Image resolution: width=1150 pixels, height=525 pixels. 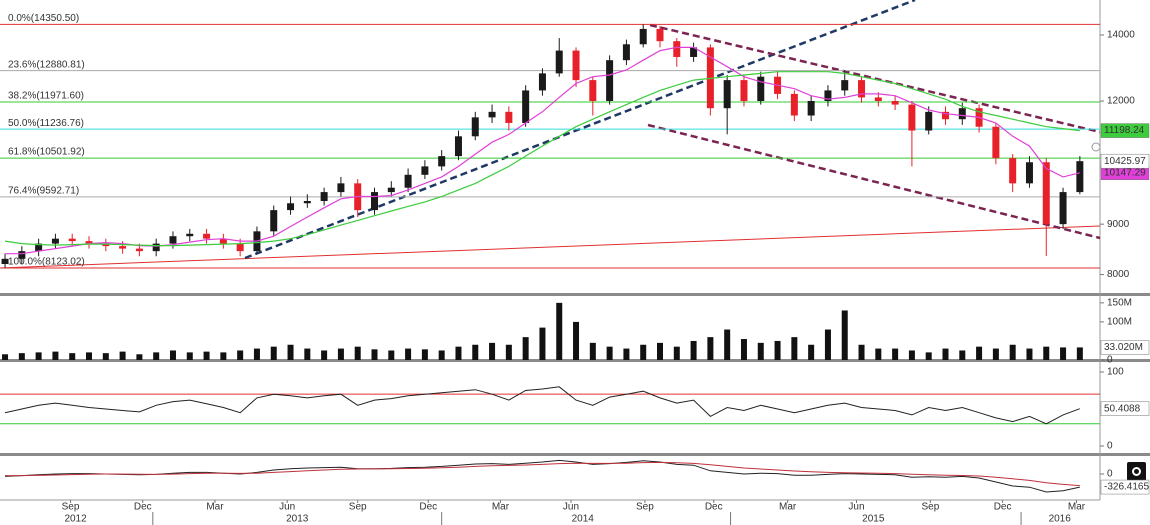 I want to click on x-tick-label: Mar, so click(x=1077, y=507).